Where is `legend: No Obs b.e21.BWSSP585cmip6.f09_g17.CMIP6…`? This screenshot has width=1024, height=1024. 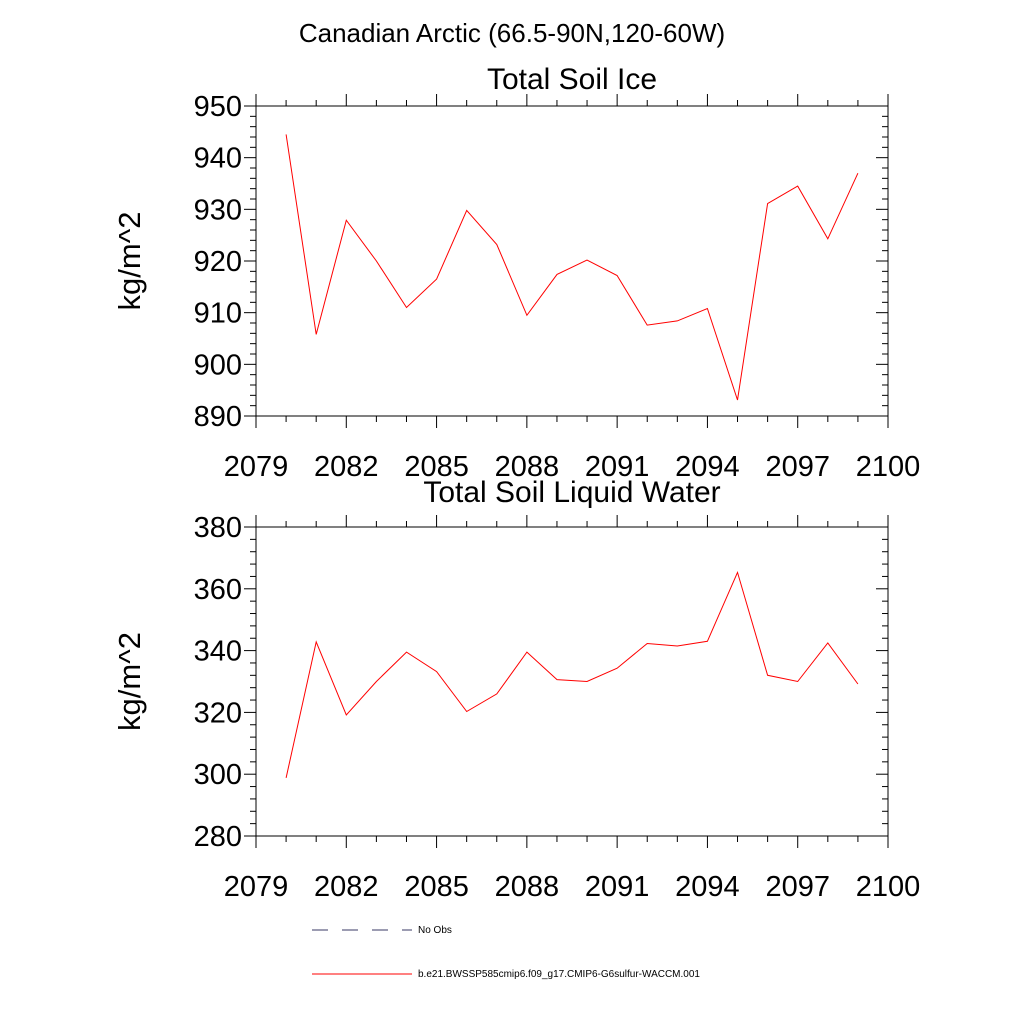
legend: No Obs b.e21.BWSSP585cmip6.f09_g17.CMIP6… is located at coordinates (506, 952).